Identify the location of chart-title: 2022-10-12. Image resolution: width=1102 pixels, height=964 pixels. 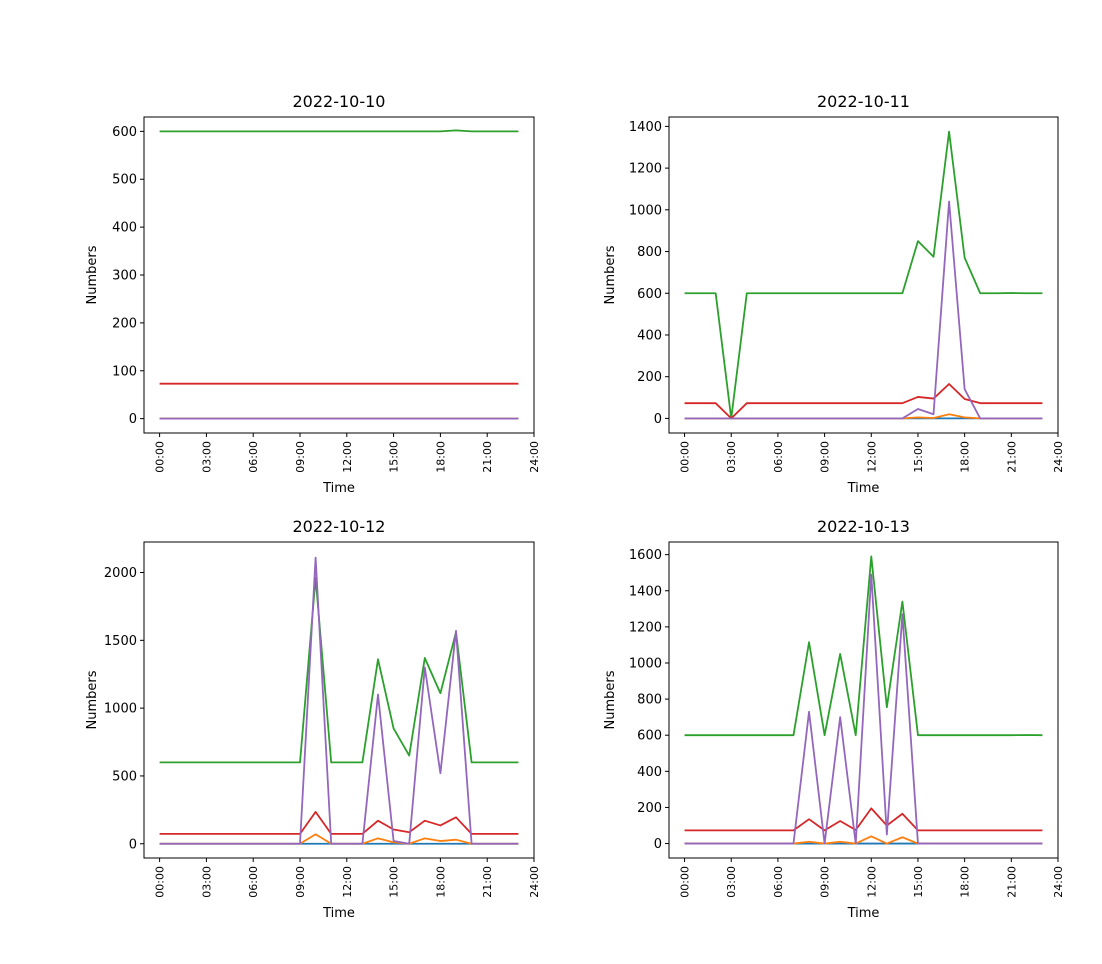
(339, 526).